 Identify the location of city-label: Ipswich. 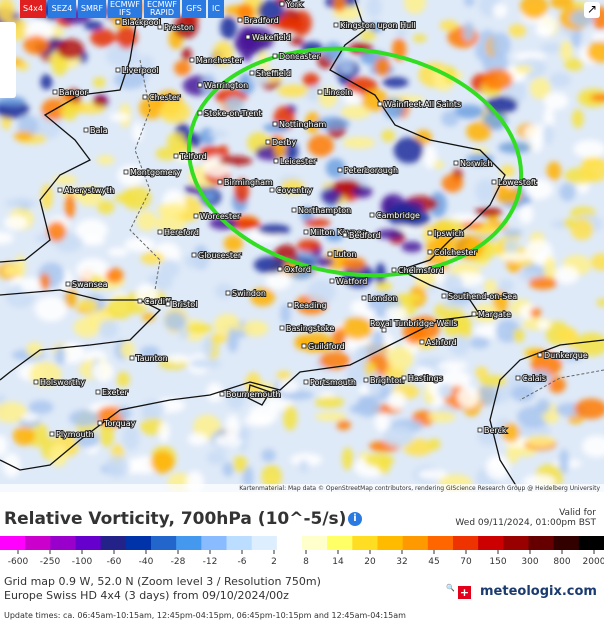
(449, 233).